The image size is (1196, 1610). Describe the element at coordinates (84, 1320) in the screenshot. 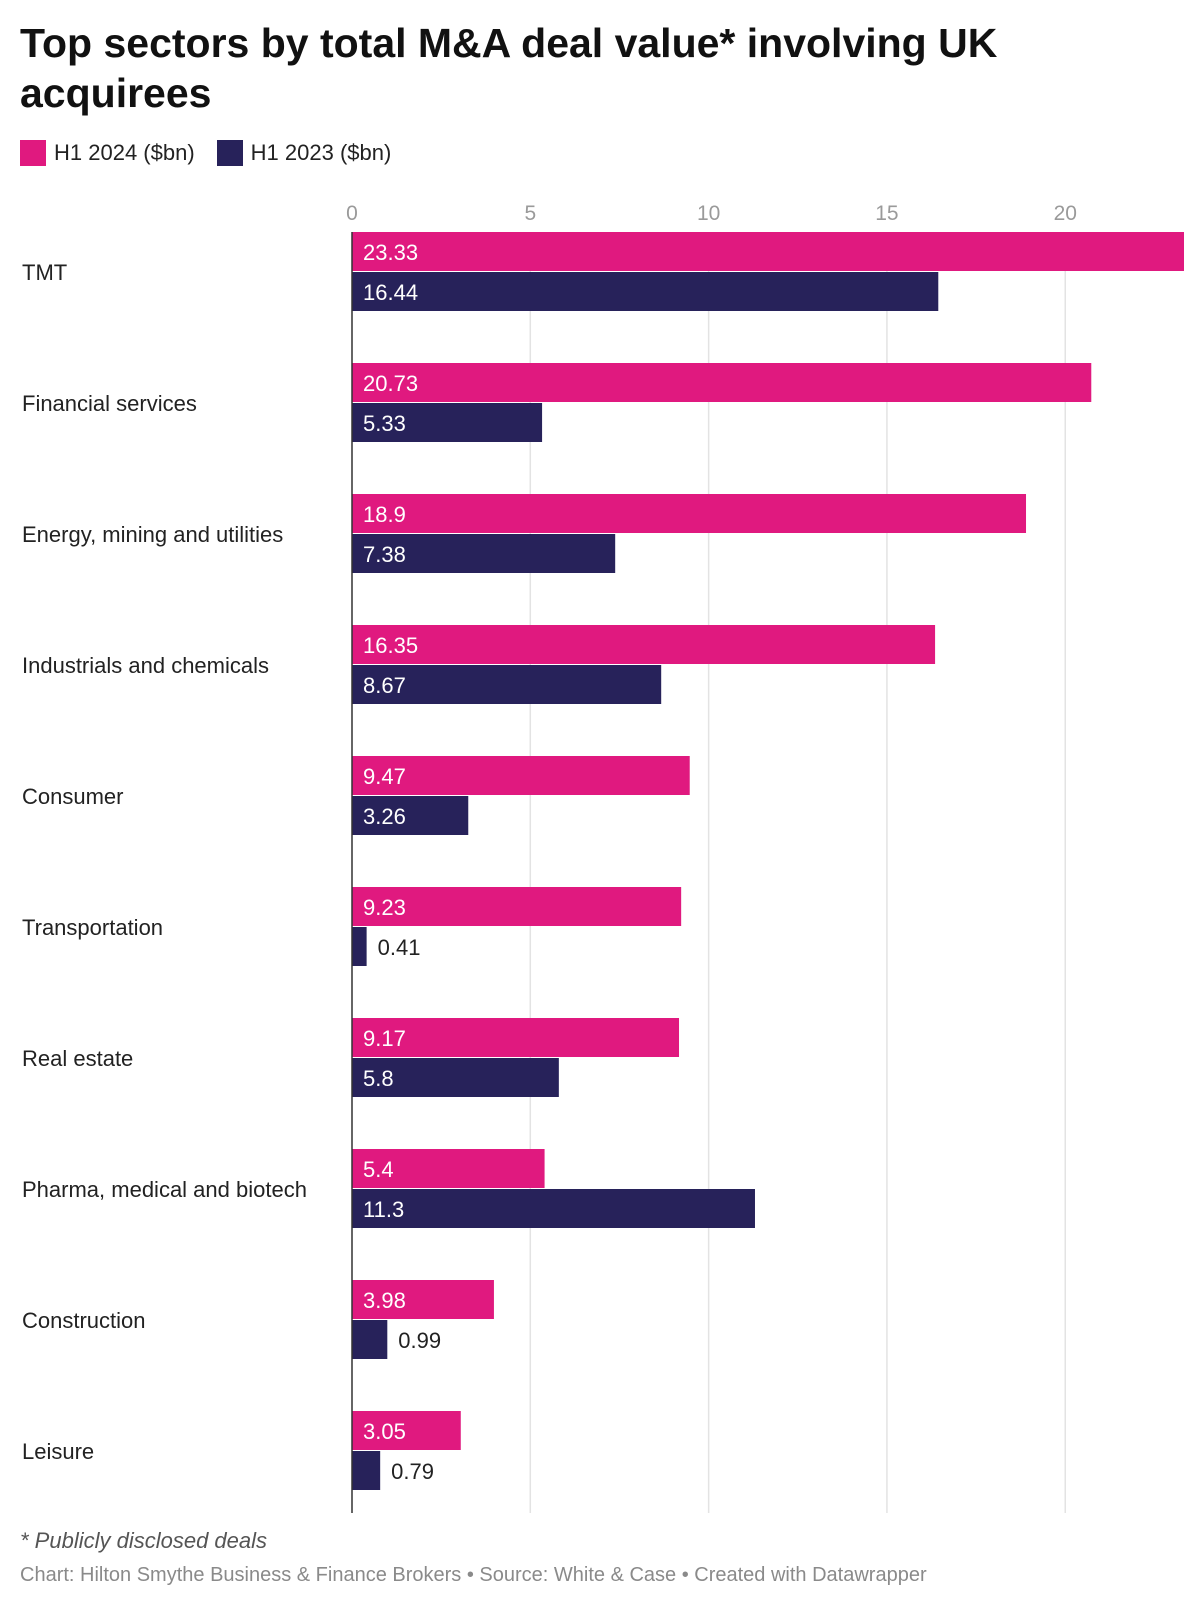

I see `category-label: Construction` at that location.